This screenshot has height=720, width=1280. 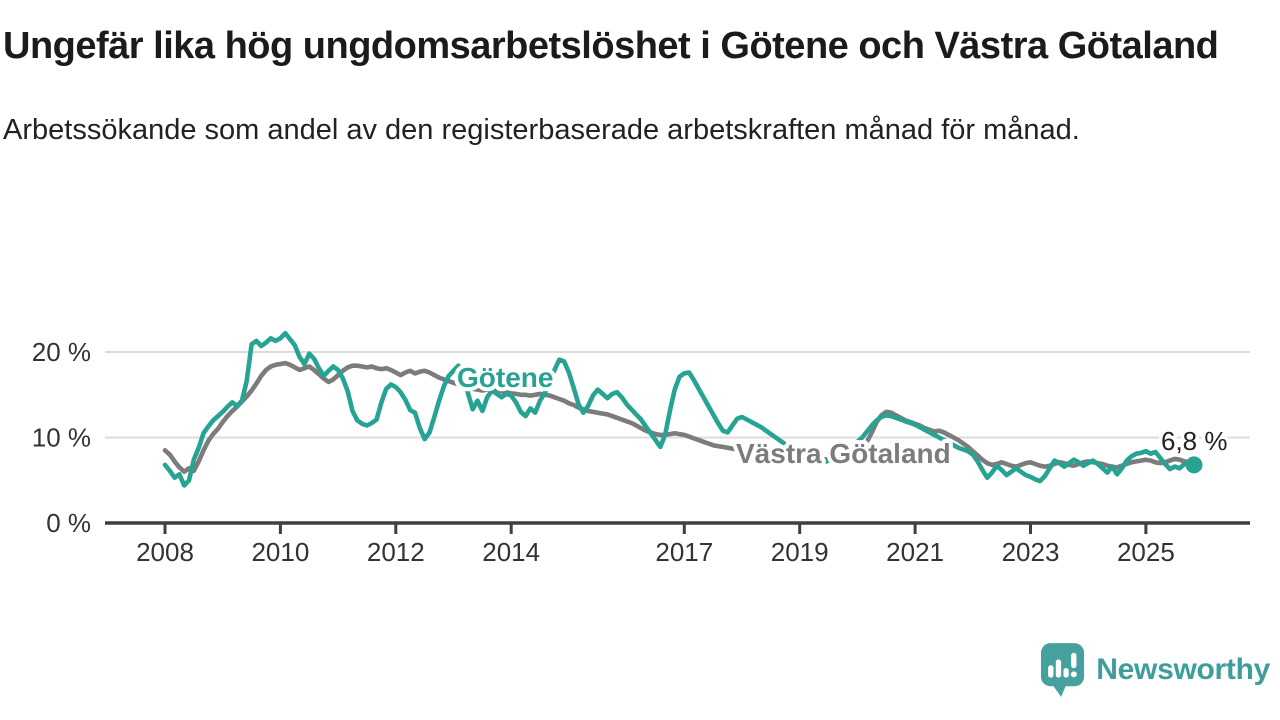 What do you see at coordinates (684, 552) in the screenshot?
I see `x-axis-tick-label: 2017` at bounding box center [684, 552].